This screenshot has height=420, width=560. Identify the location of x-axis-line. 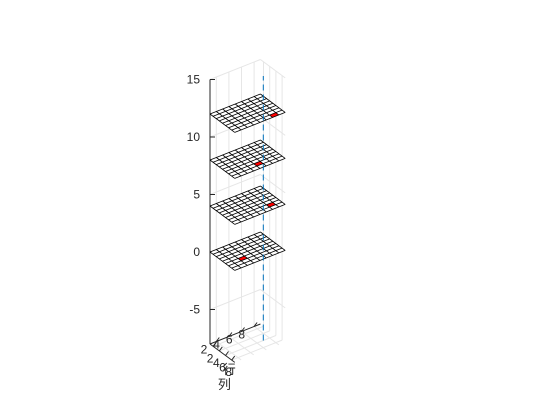
(222, 353).